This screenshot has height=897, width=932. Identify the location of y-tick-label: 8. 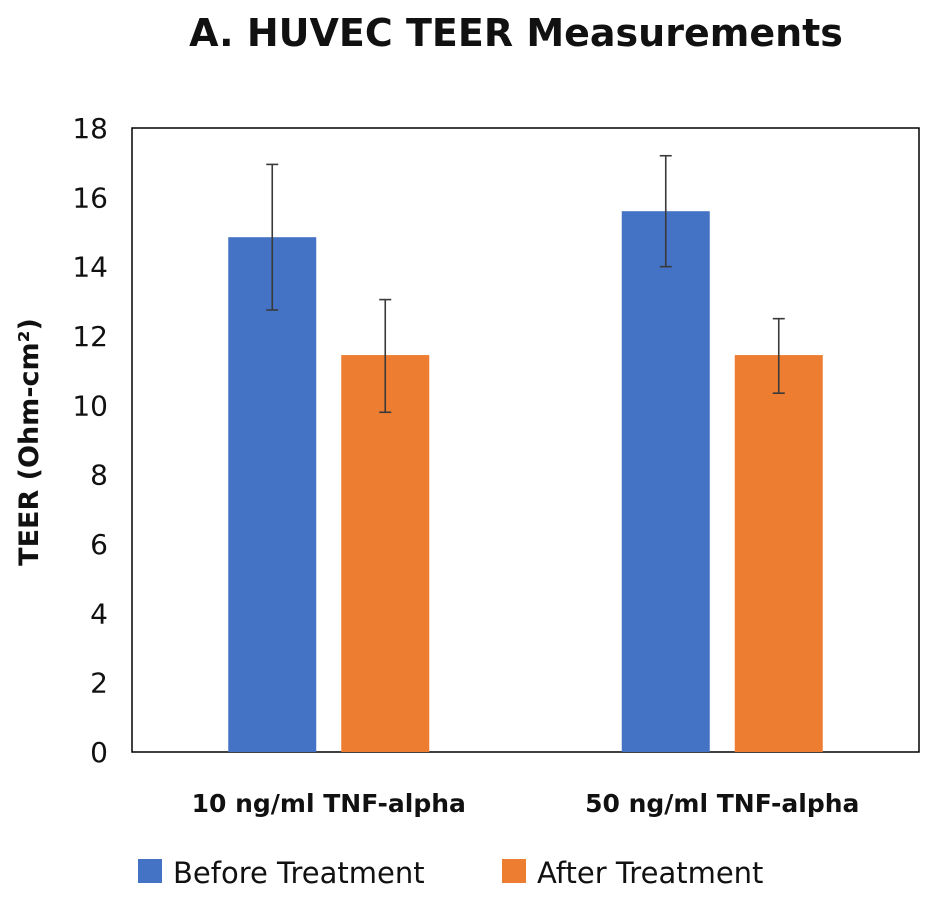
(99, 475).